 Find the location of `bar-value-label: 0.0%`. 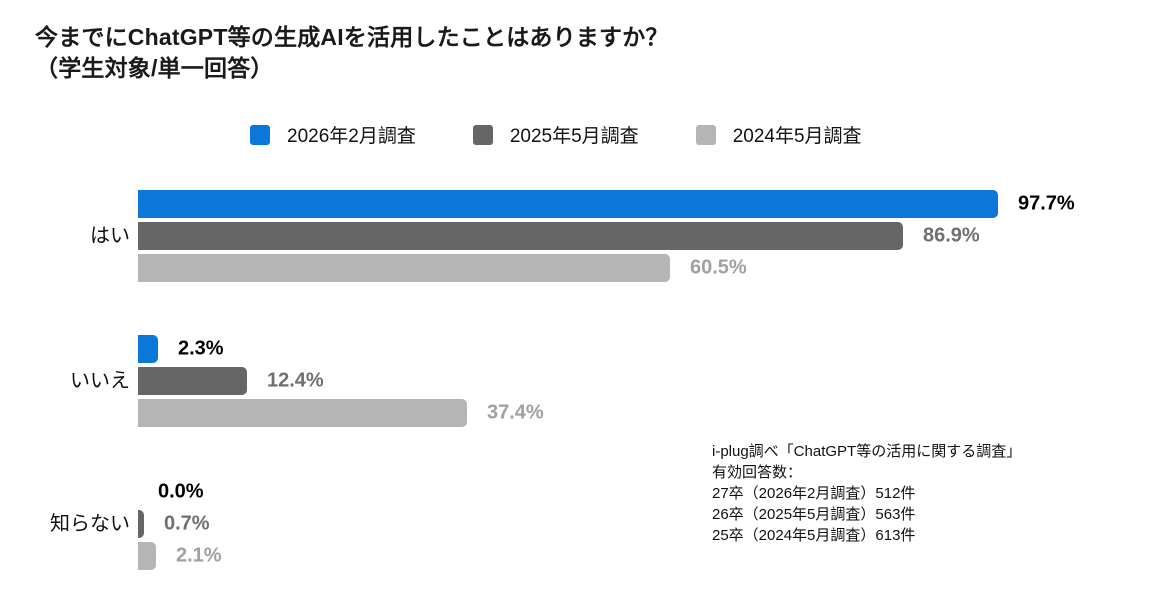

bar-value-label: 0.0% is located at coordinates (181, 491).